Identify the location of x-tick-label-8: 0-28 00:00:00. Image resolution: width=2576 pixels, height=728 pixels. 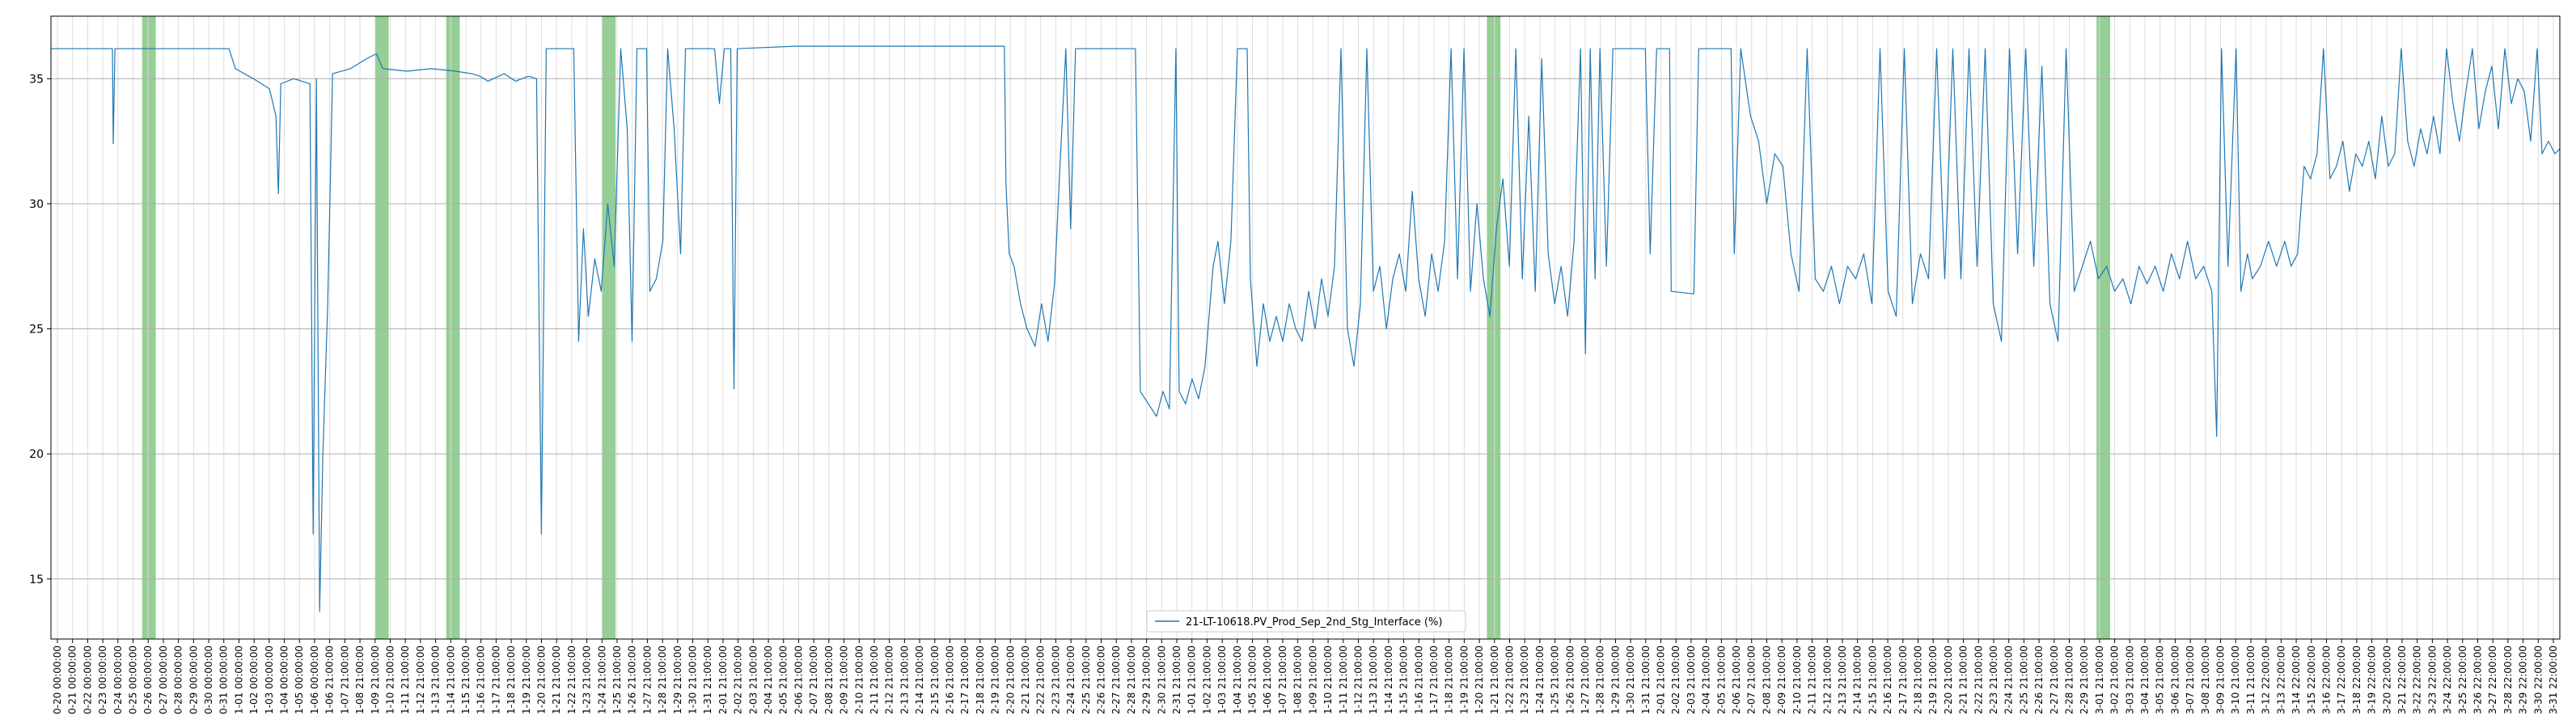
(179, 680).